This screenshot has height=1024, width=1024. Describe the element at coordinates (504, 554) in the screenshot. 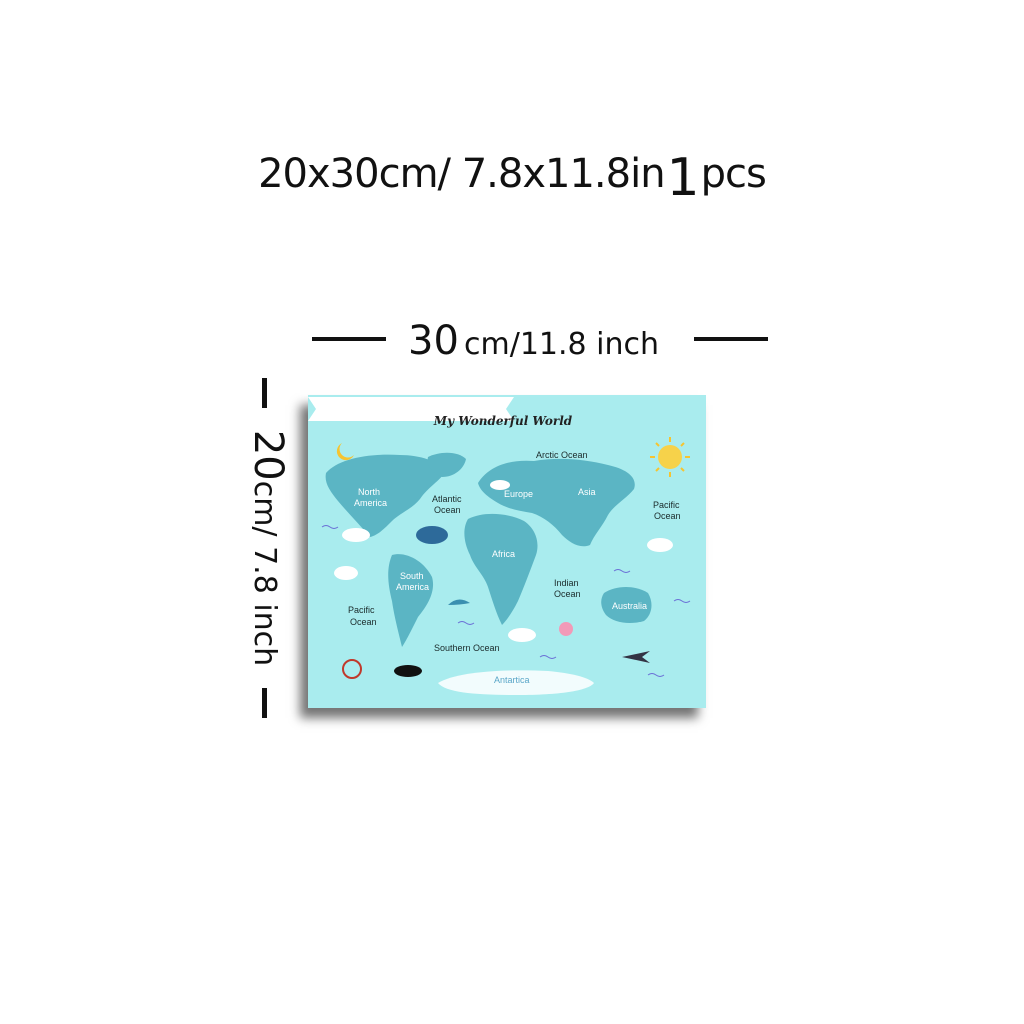

I see `label-africa: Africa` at that location.